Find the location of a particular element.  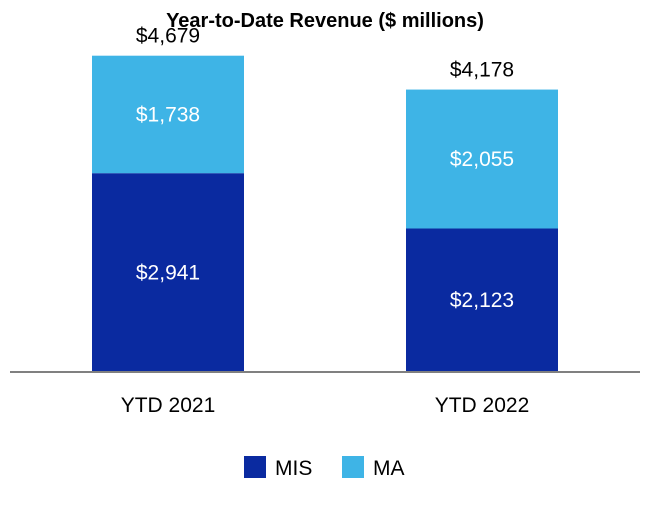

legend-label-ma: MA is located at coordinates (389, 468).